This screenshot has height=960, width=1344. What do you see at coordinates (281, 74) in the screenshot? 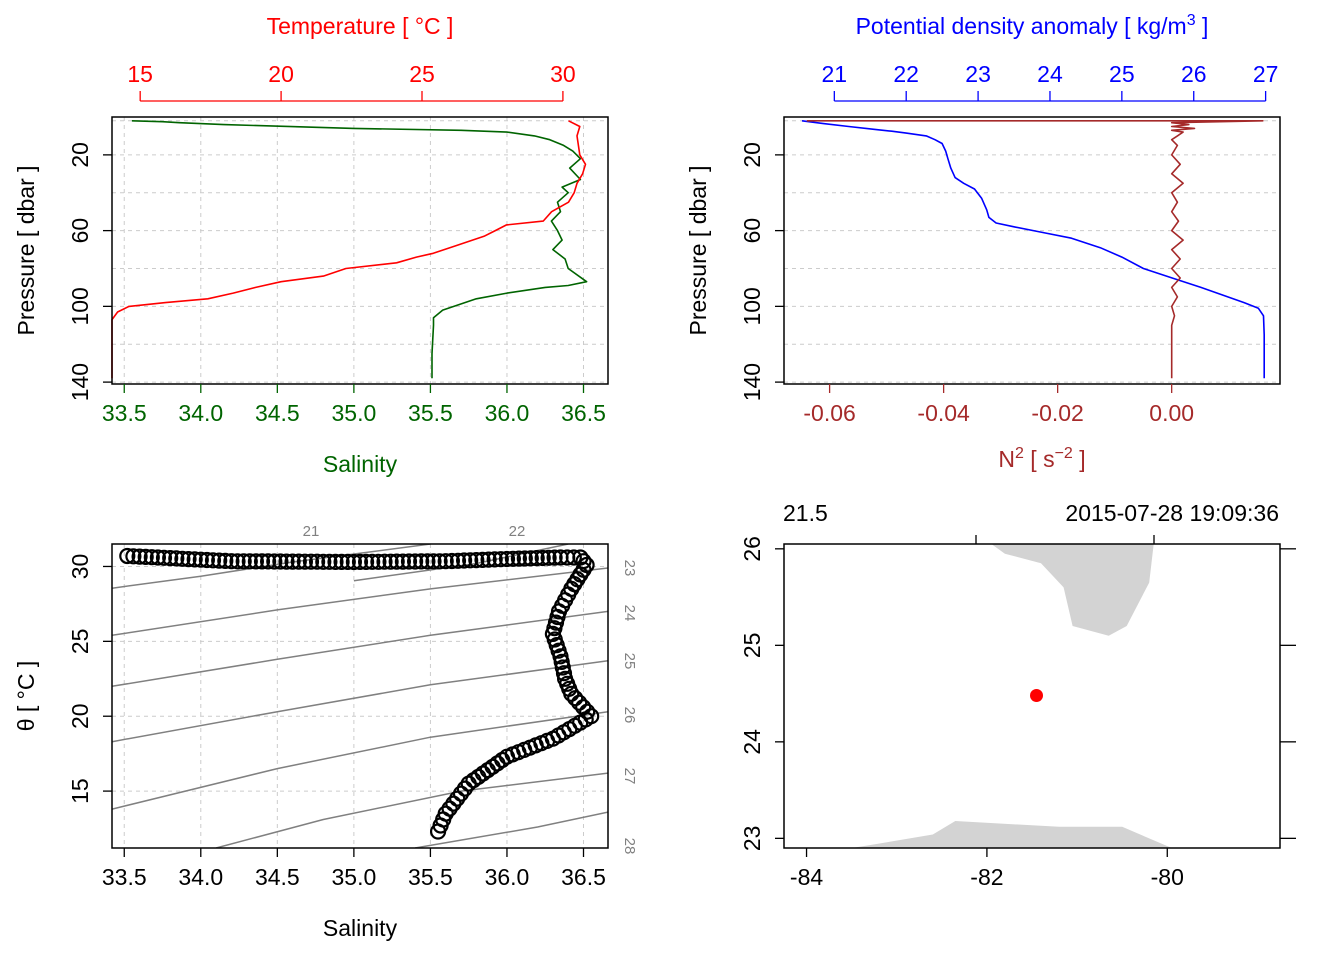
I see `top-tick-label: 20` at bounding box center [281, 74].